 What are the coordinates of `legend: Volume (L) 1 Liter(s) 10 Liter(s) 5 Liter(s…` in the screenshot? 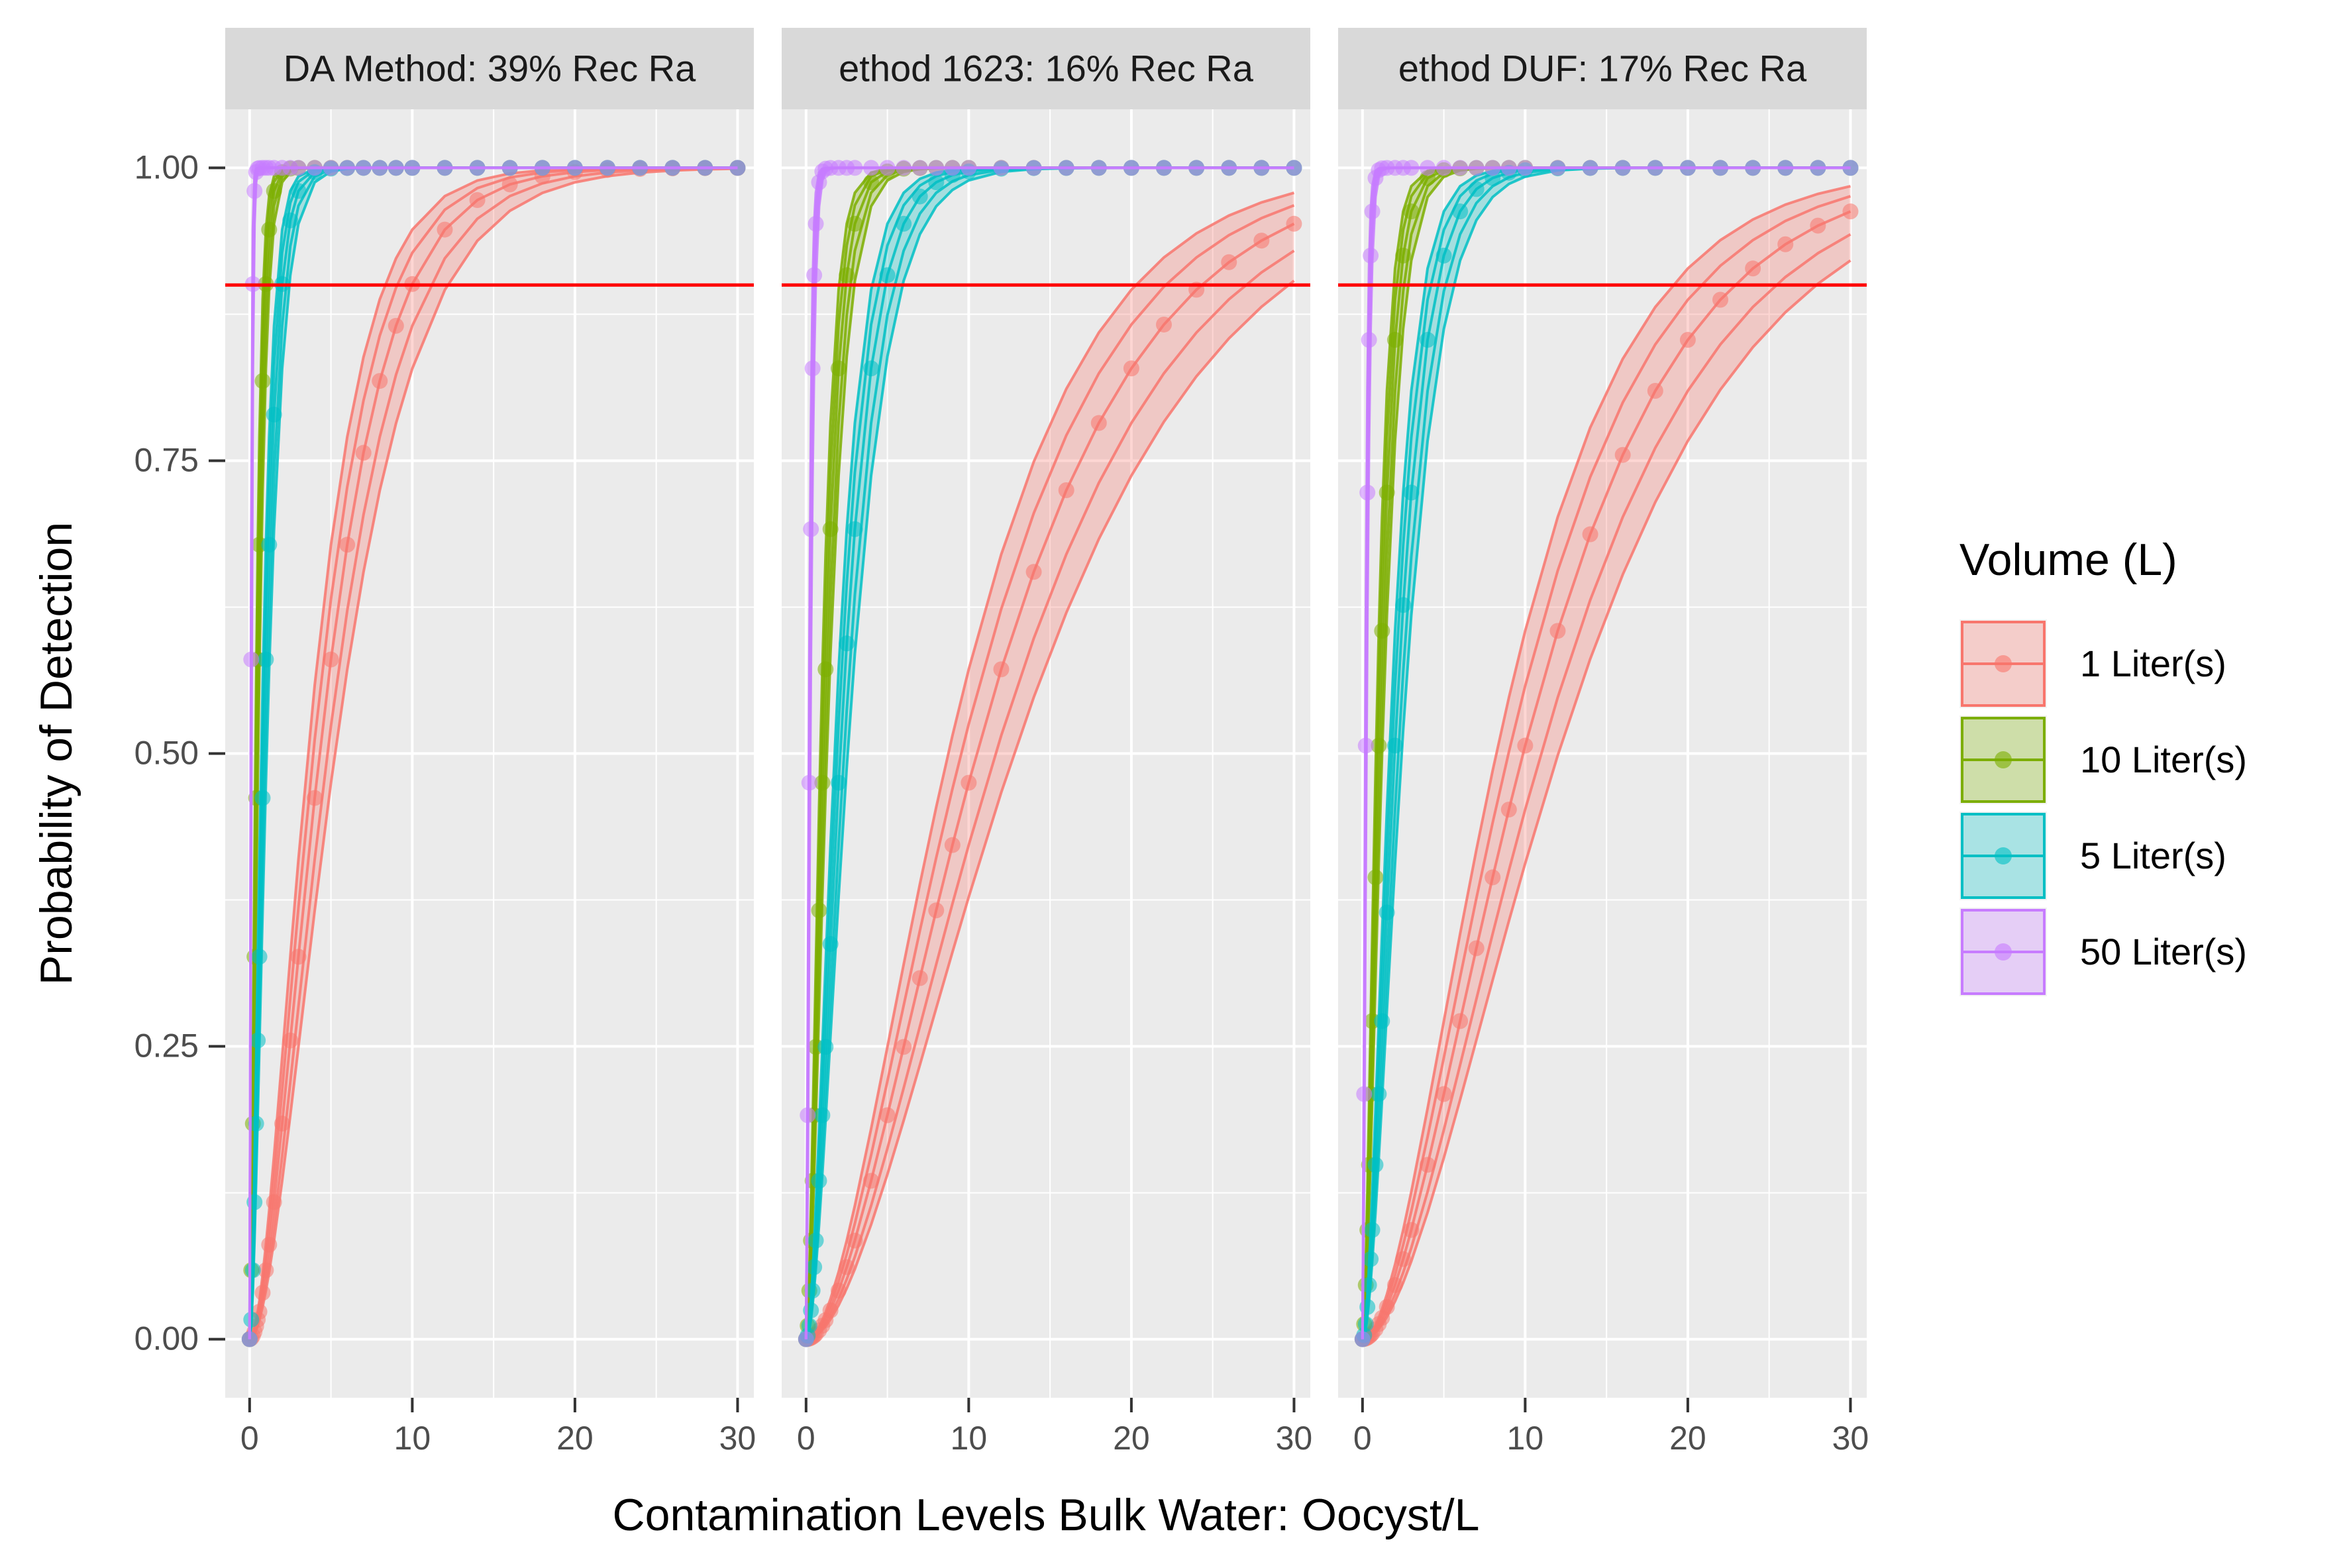 It's located at (2103, 765).